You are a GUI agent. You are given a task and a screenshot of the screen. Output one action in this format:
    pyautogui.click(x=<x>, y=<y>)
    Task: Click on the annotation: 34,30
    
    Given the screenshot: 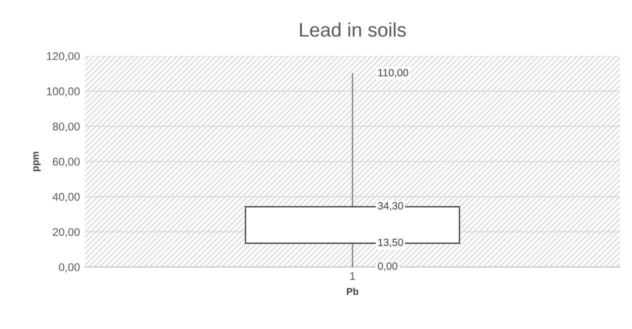 What is the action you would take?
    pyautogui.click(x=391, y=206)
    